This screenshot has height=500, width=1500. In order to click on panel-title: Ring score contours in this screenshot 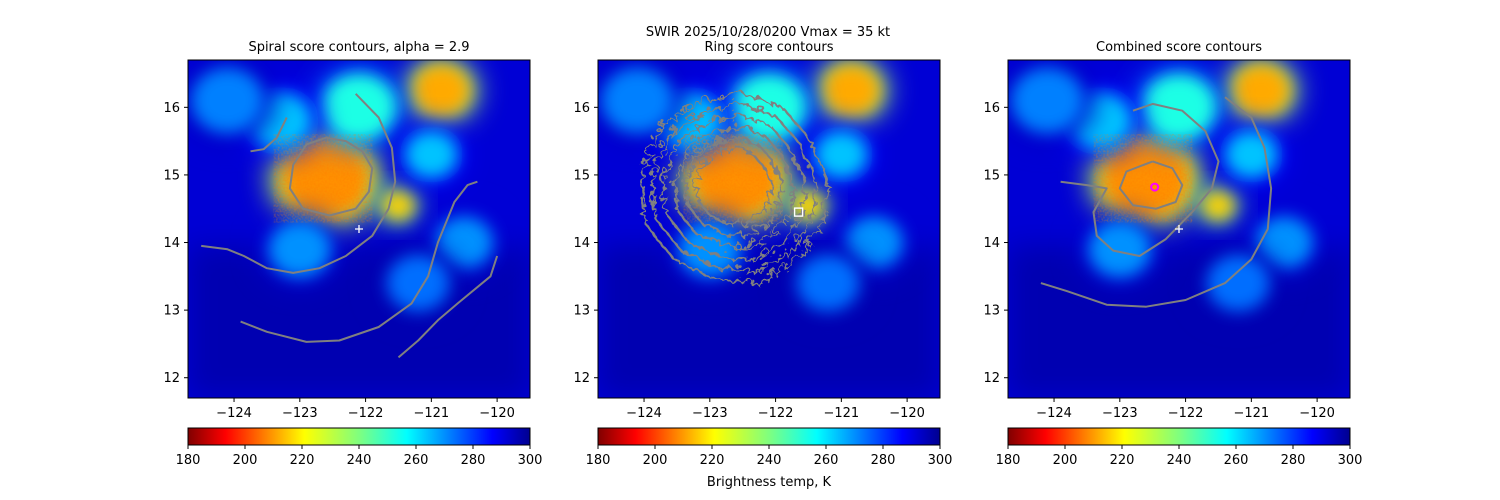, I will do `click(768, 47)`.